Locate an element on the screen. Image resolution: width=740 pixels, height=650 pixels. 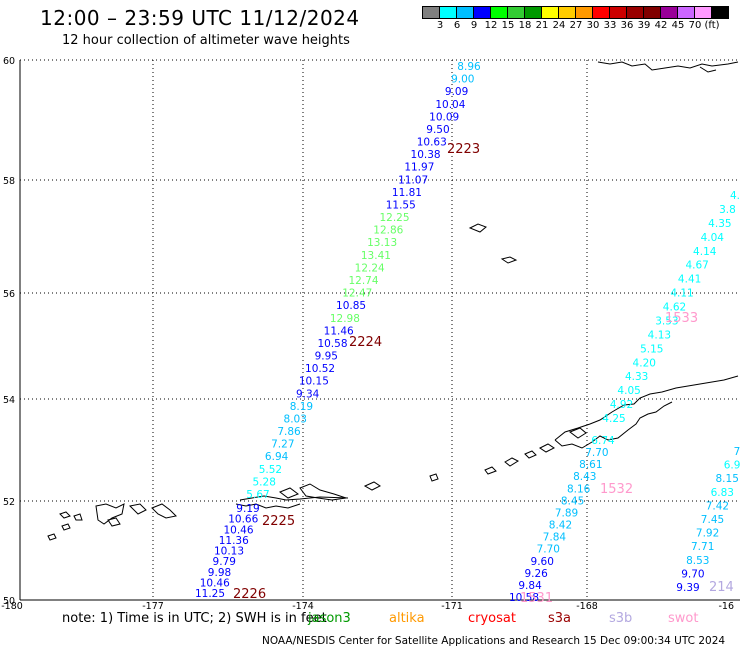
satellite-legend-item: s3a is located at coordinates (560, 618).